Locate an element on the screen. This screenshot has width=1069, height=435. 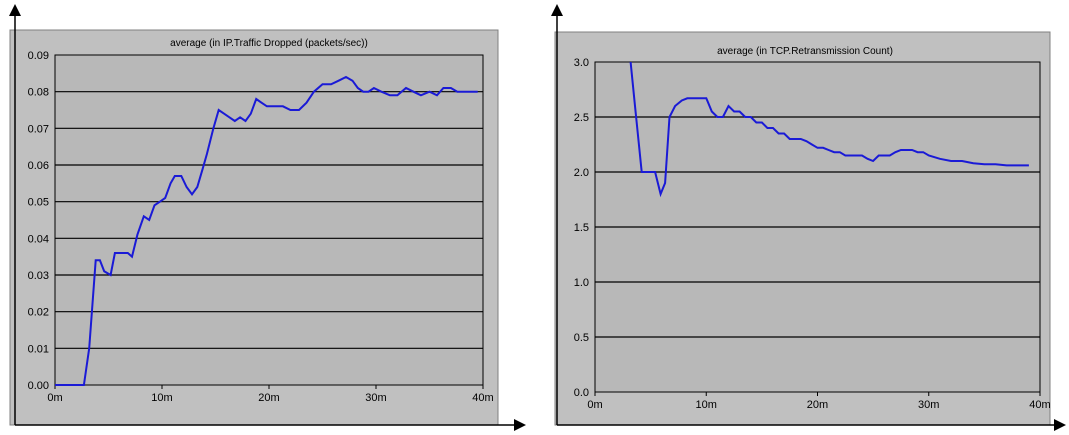
y-tick-label: 0.00 is located at coordinates (38, 386).